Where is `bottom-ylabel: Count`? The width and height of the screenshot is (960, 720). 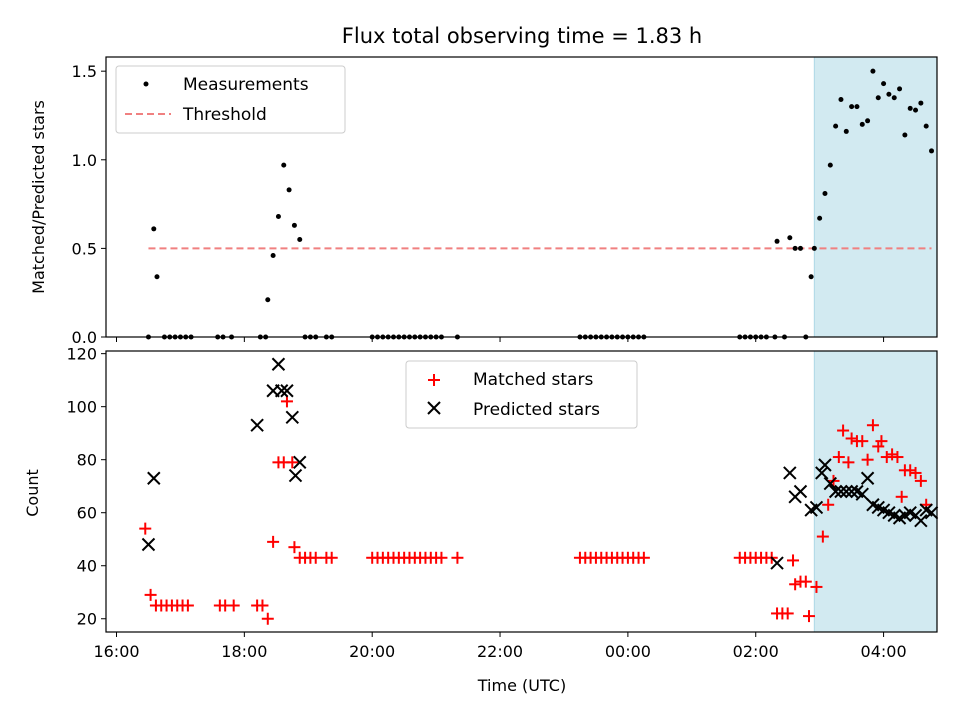 bottom-ylabel: Count is located at coordinates (32, 493).